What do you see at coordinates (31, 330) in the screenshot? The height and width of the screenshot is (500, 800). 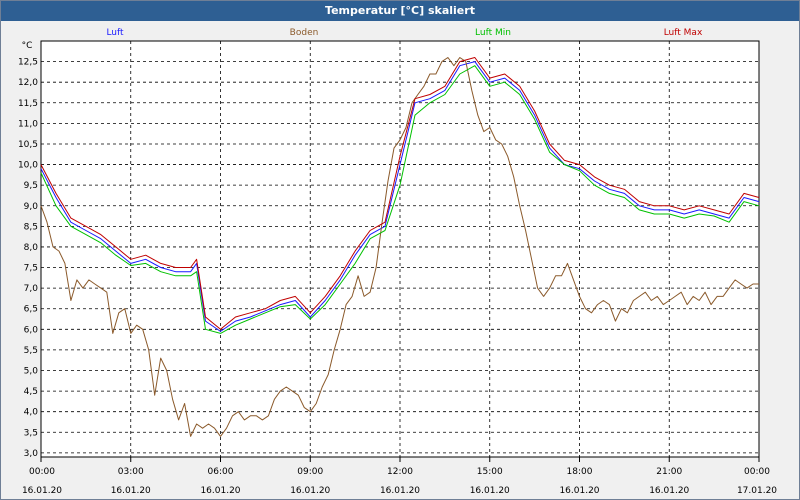 I see `y-tick-label: 6,0` at bounding box center [31, 330].